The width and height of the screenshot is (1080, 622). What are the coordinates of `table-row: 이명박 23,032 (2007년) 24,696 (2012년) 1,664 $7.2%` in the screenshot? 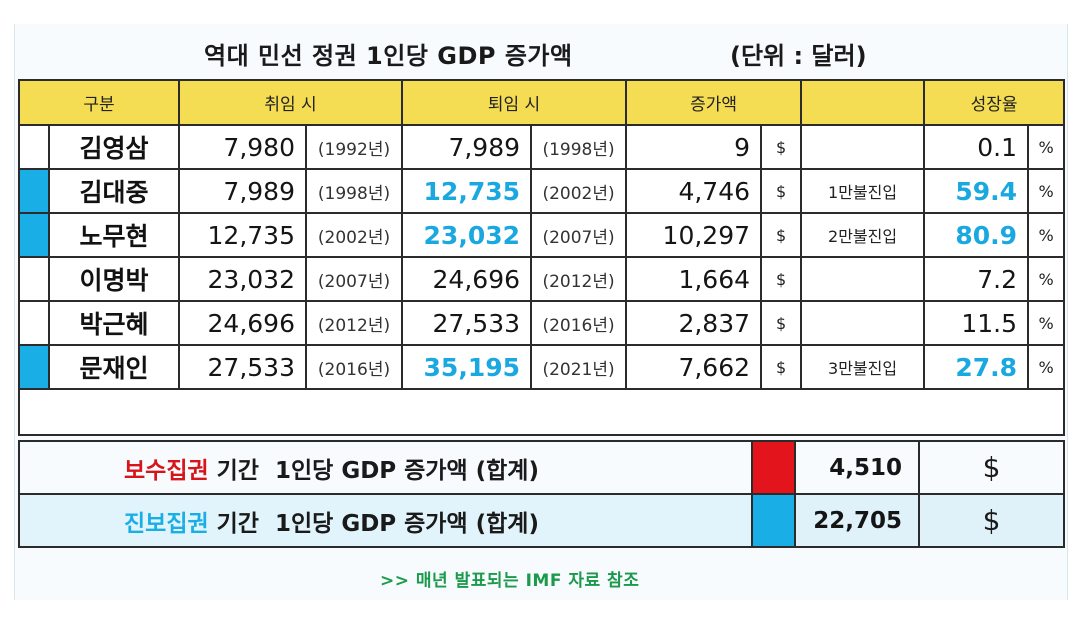 It's located at (542, 279).